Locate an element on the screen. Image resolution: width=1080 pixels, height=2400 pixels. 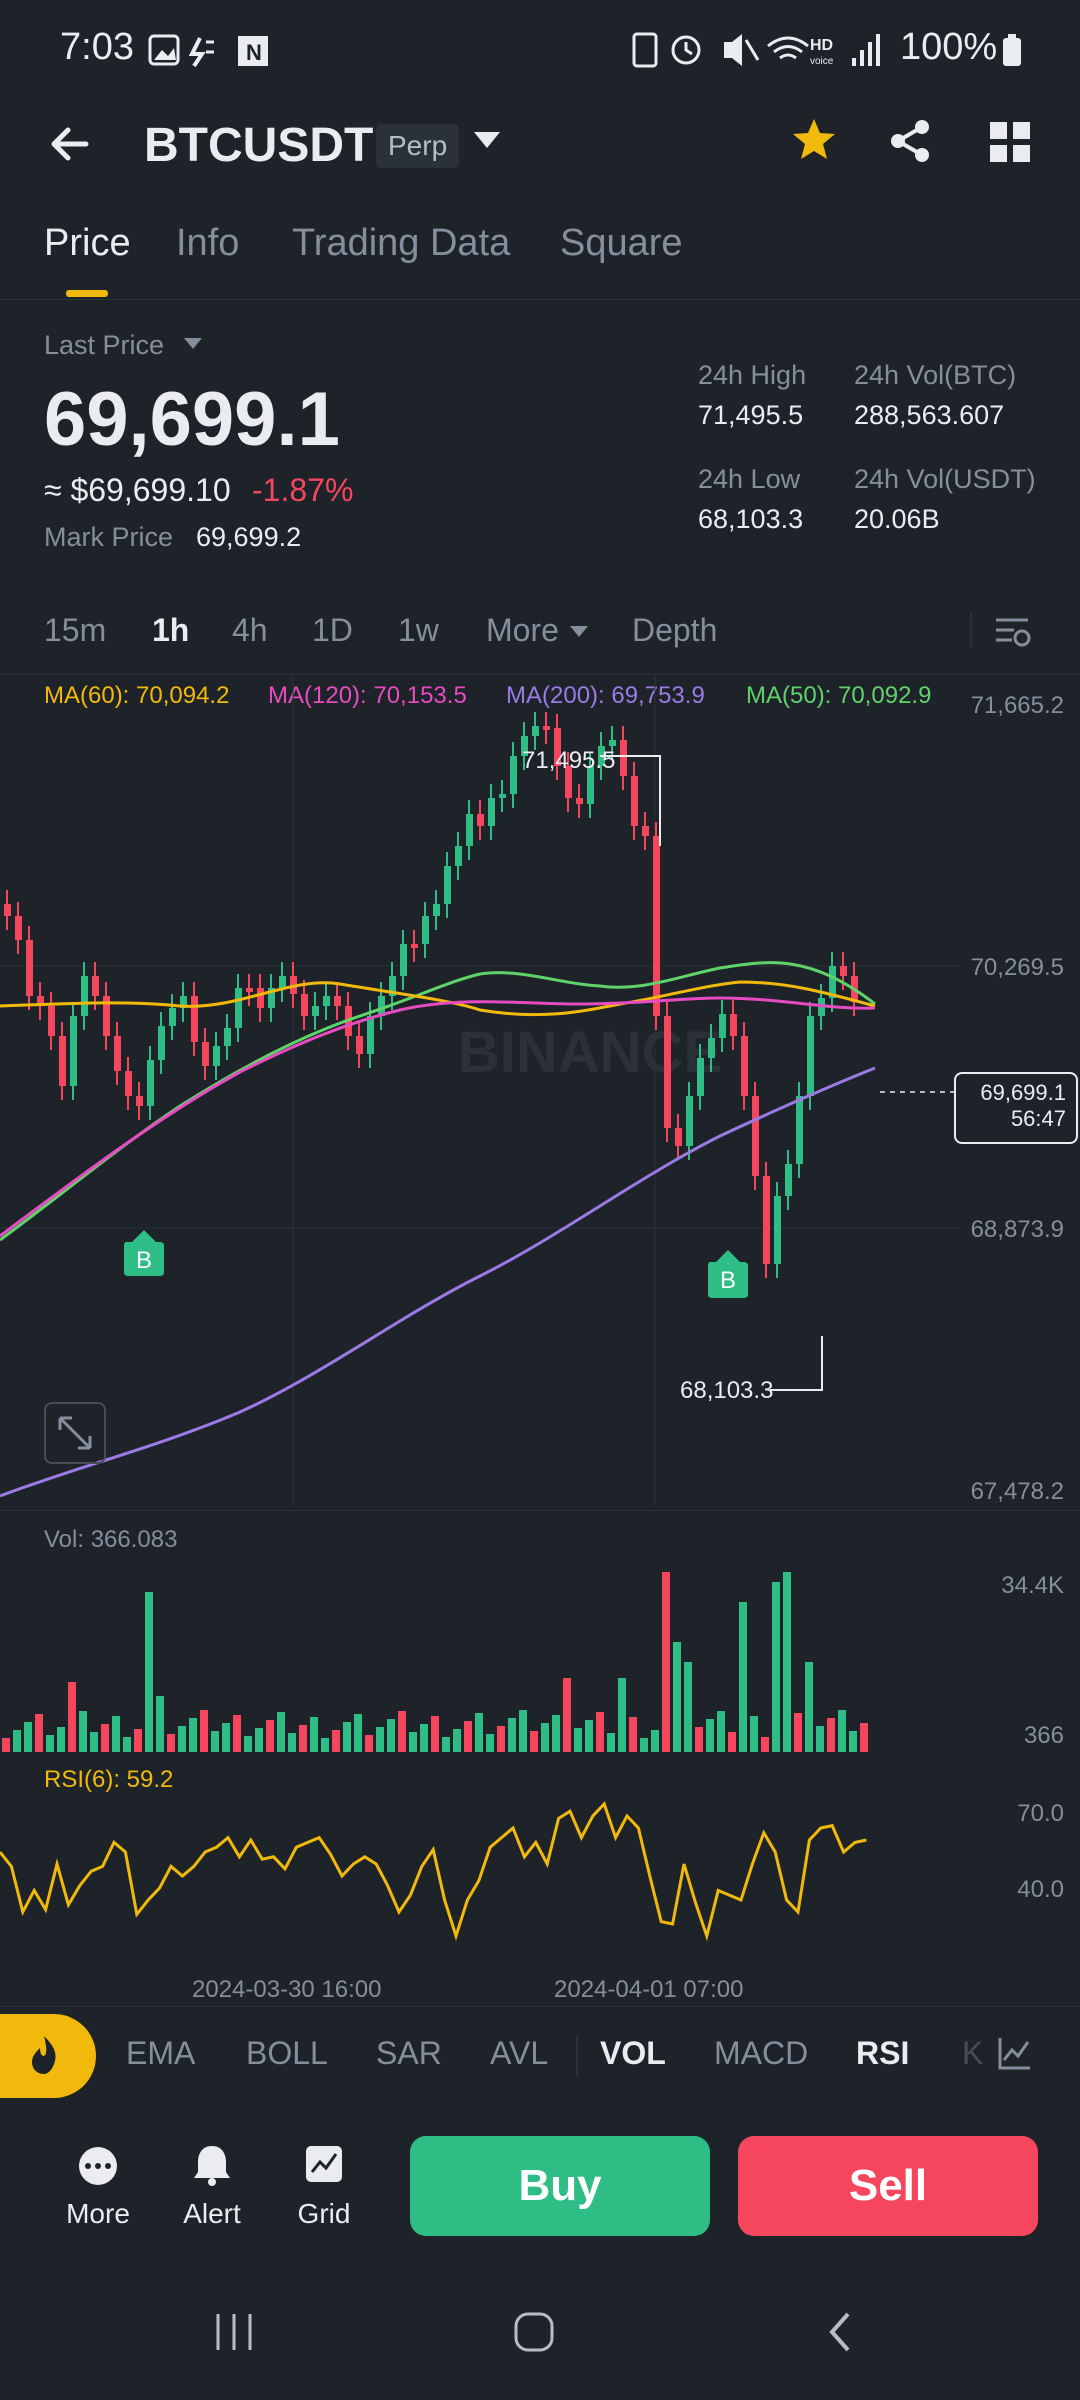
buy-button: Buy is located at coordinates (560, 2186).